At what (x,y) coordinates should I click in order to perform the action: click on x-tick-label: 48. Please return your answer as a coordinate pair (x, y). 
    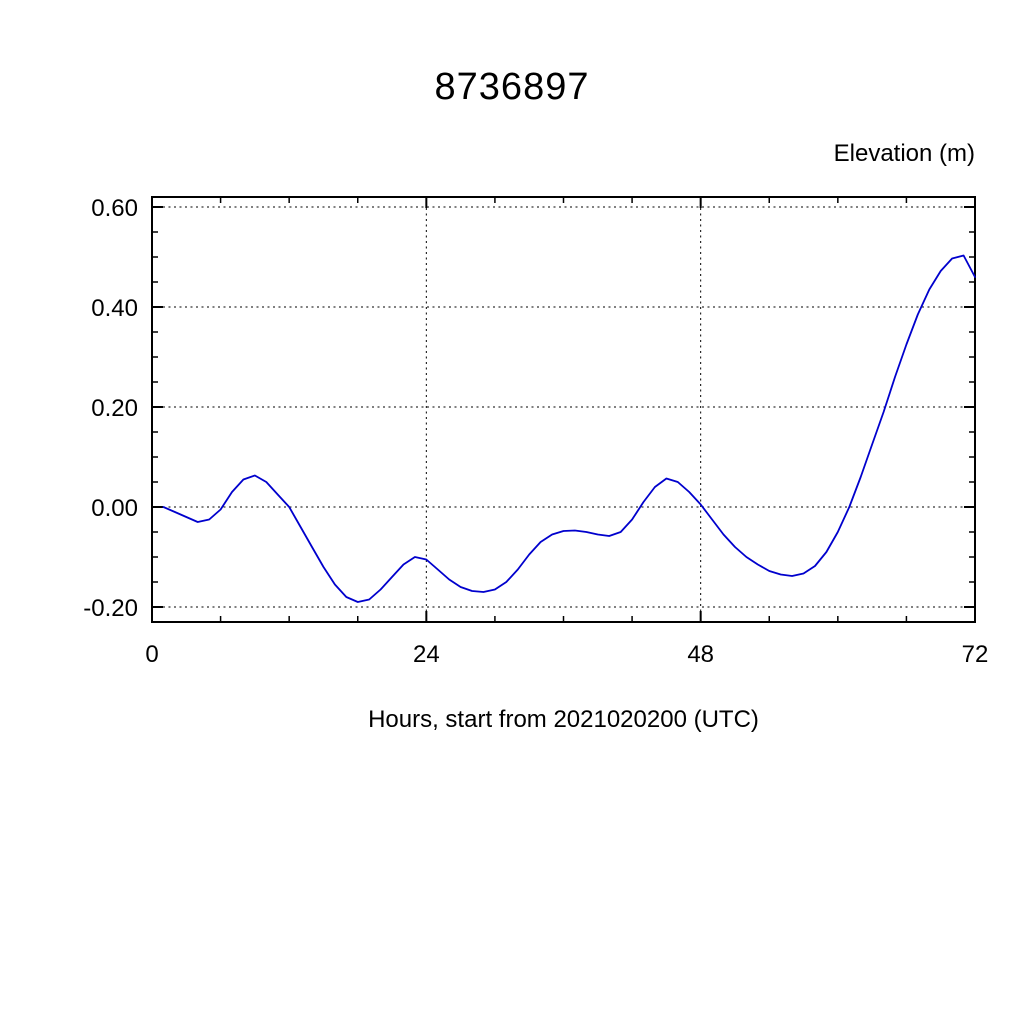
    Looking at the image, I should click on (700, 654).